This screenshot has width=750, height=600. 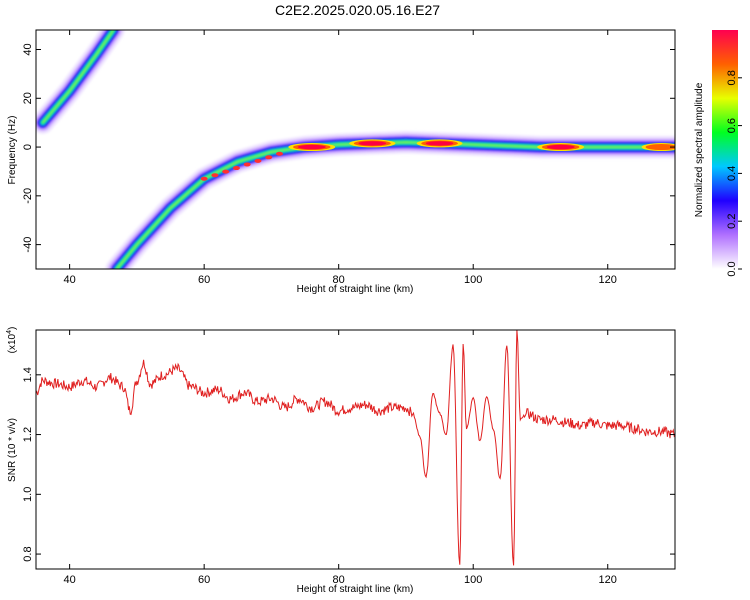 I want to click on snr-x-label: Height of straight line (km), so click(x=355, y=589).